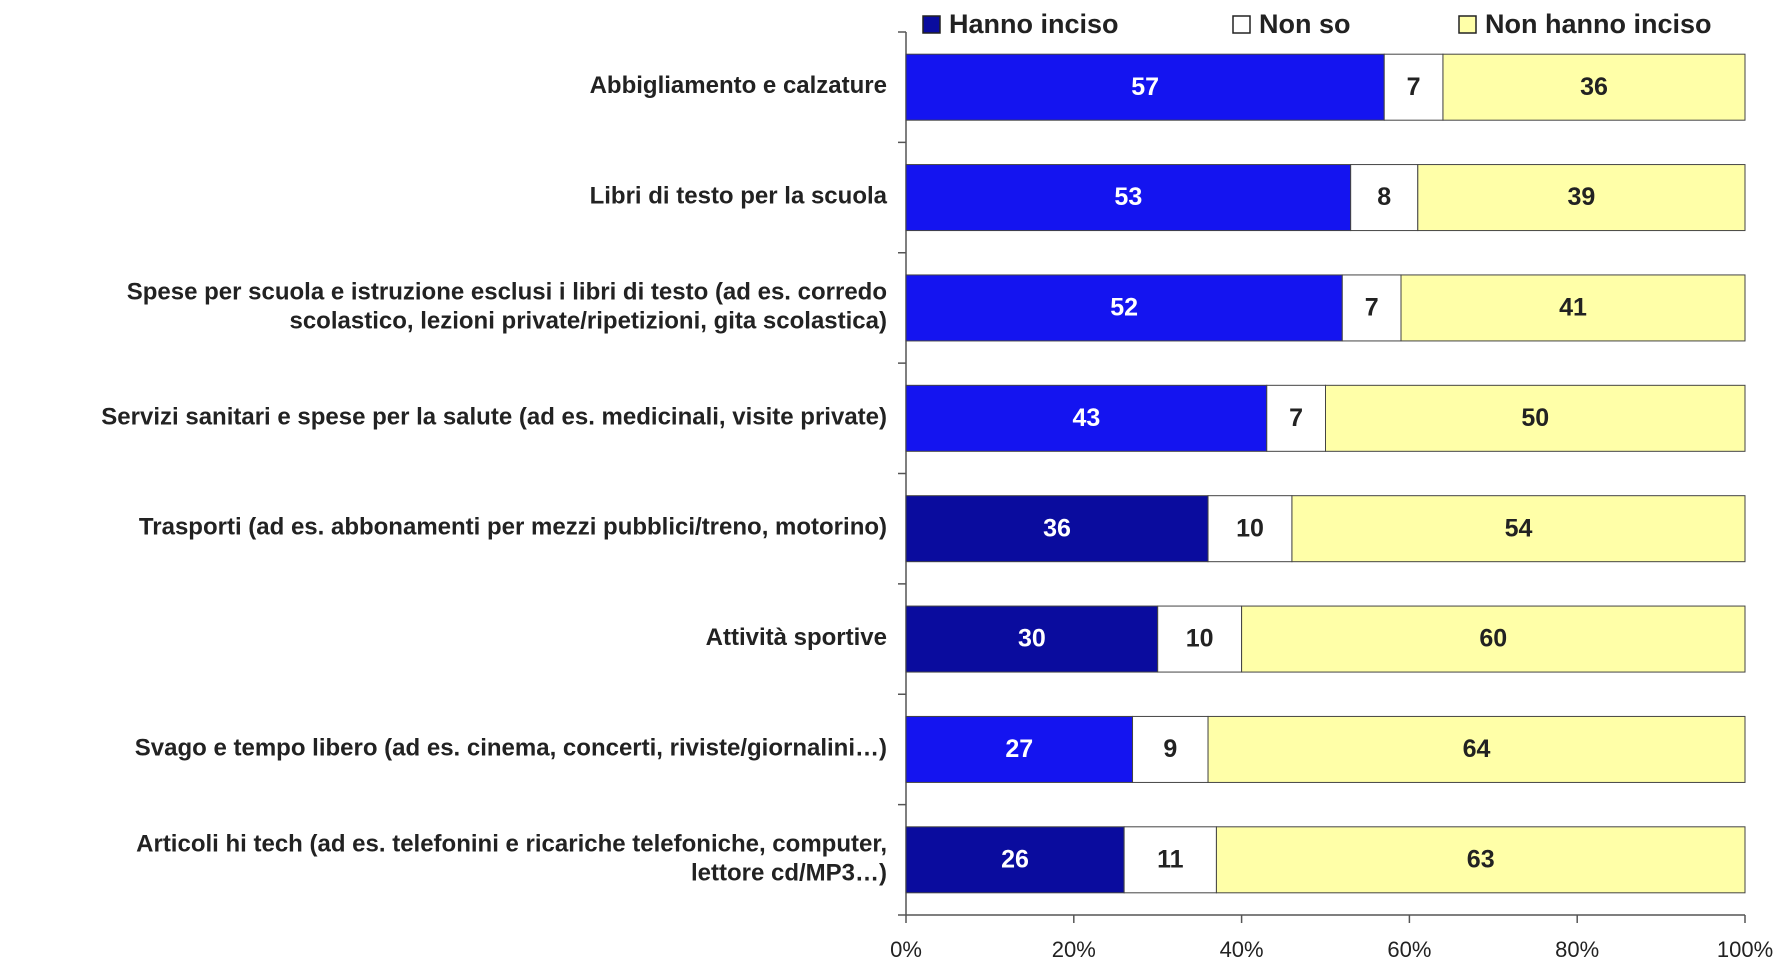  I want to click on data-label: 41, so click(1573, 308).